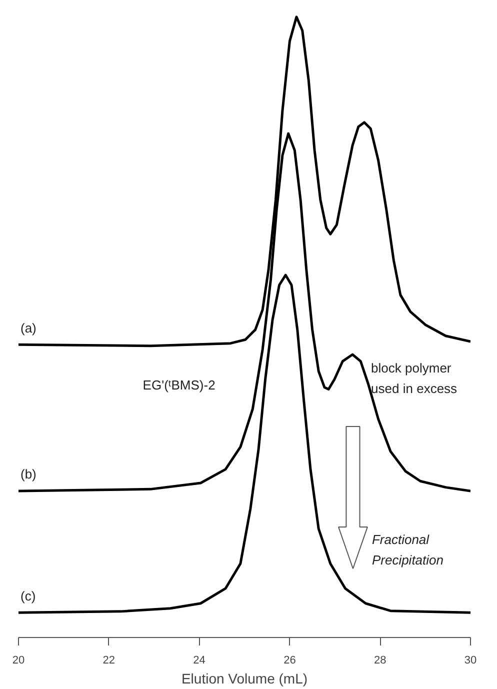 Image resolution: width=497 pixels, height=689 pixels. I want to click on annotation: Fractional Precipitation, so click(408, 550).